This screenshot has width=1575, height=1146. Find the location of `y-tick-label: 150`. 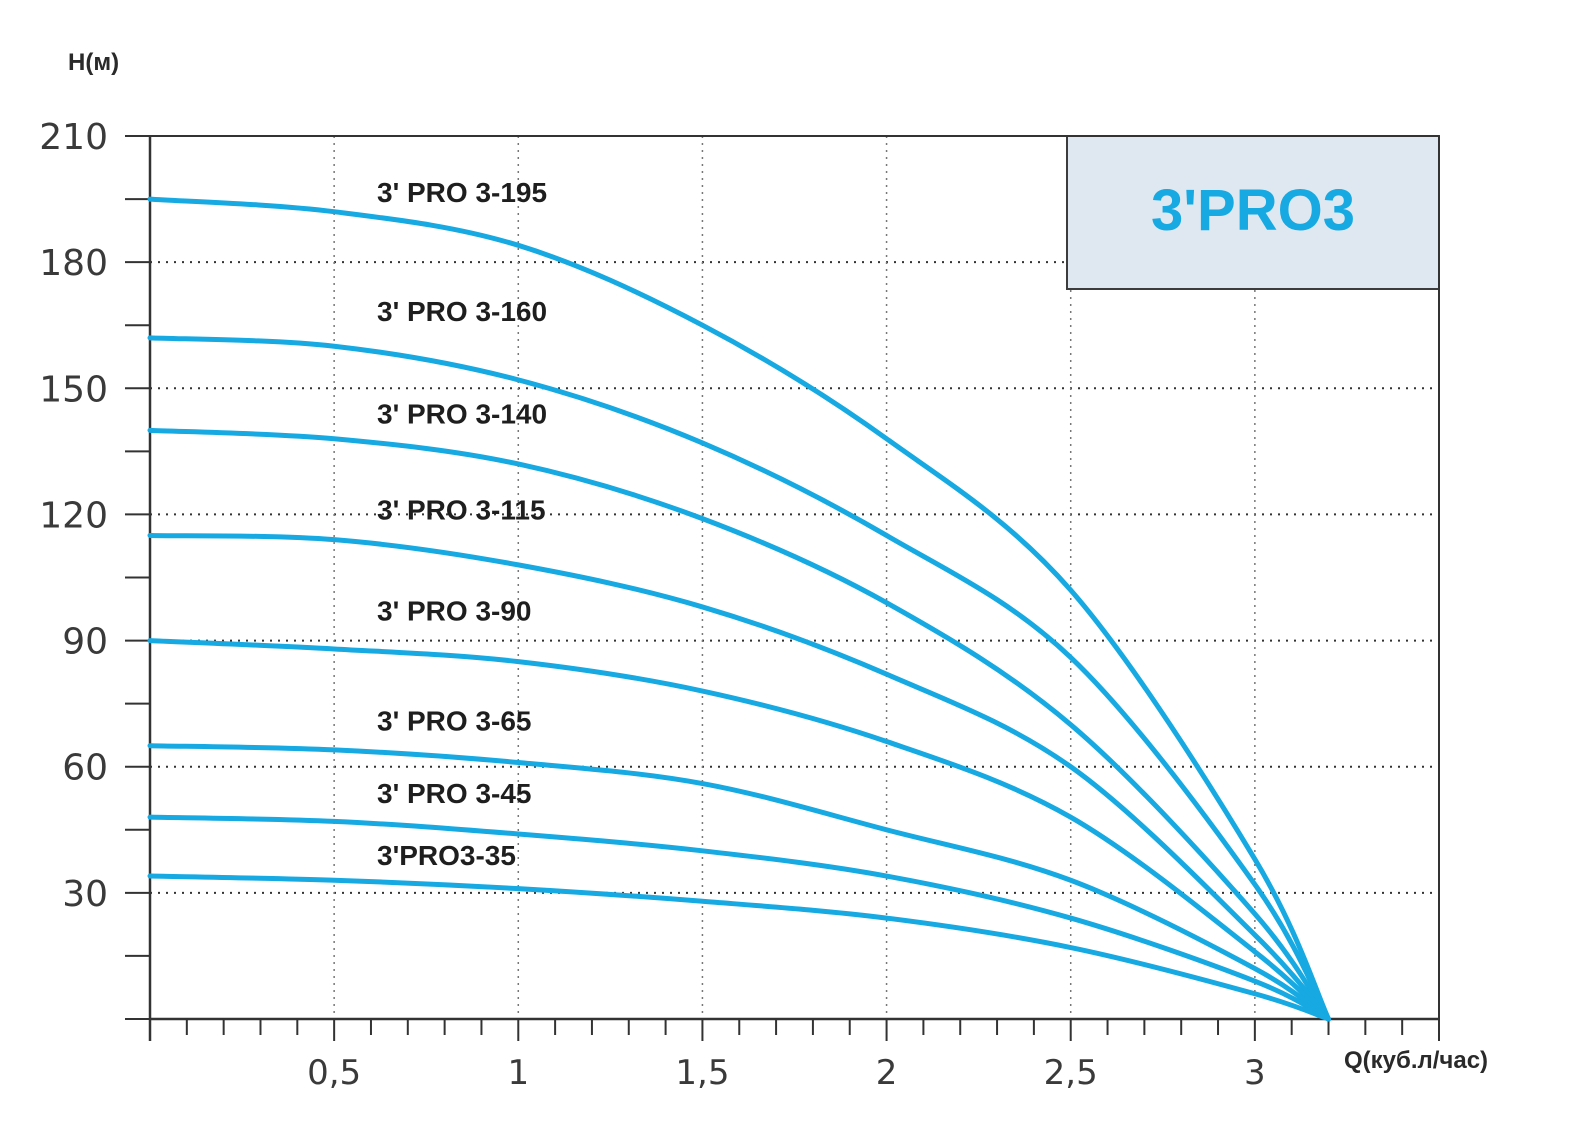

y-tick-label: 150 is located at coordinates (73, 389).